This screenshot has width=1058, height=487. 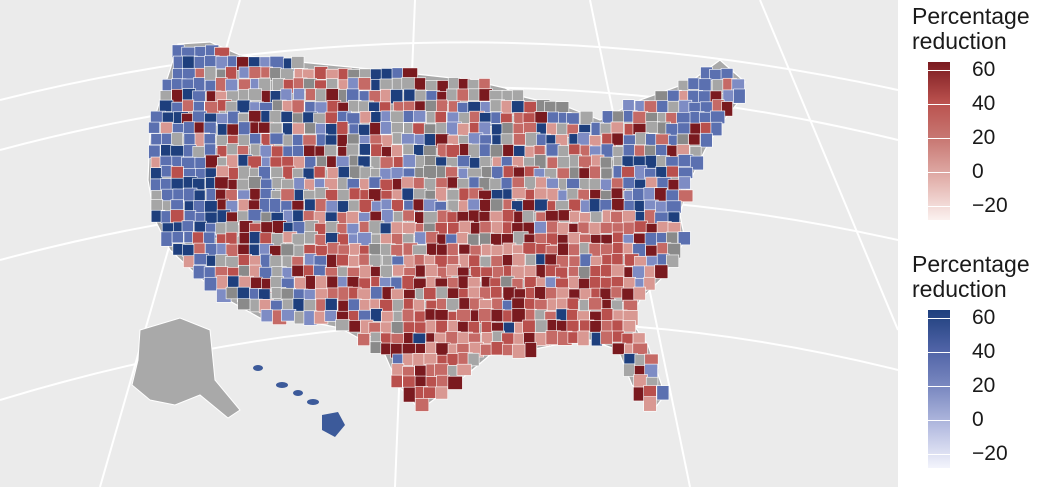 I want to click on legend-red-tick-label: −20, so click(x=990, y=205).